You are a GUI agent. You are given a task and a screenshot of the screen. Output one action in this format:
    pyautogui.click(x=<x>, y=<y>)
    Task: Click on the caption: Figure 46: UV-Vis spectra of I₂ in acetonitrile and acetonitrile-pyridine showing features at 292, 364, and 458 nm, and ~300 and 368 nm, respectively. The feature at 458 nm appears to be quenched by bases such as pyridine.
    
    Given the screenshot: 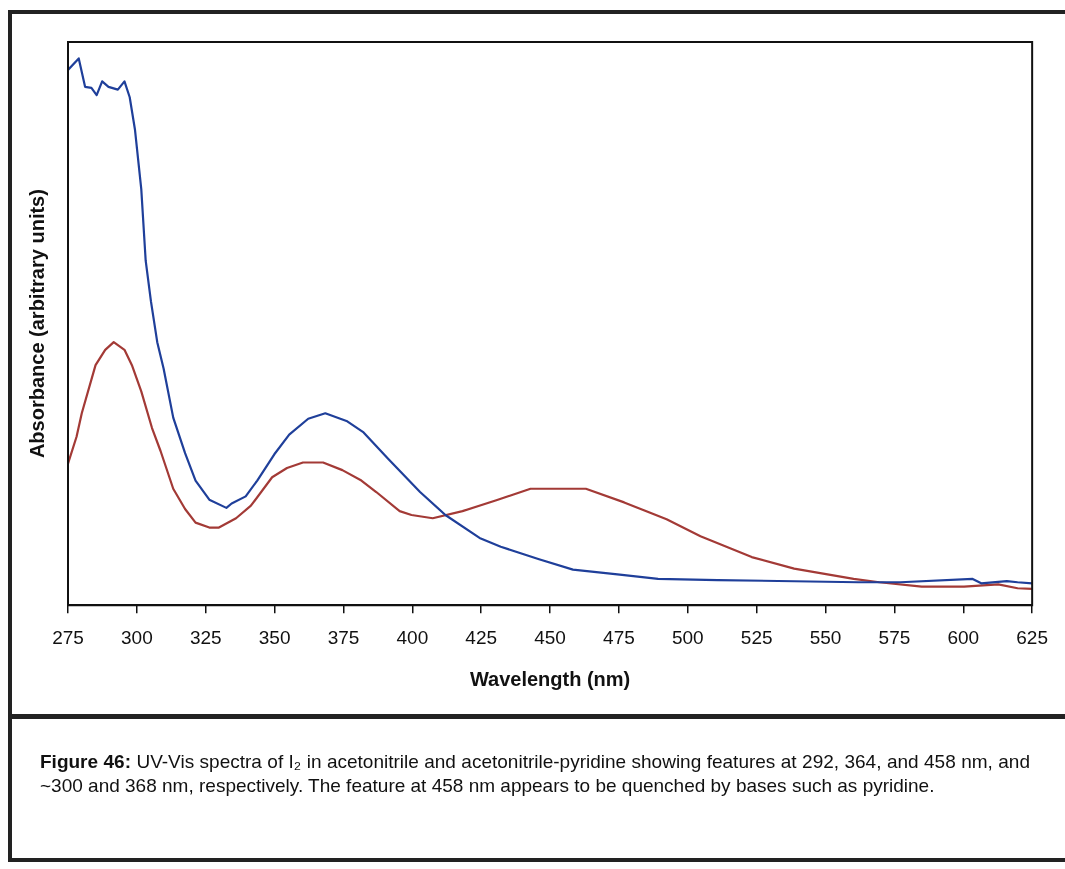 What is the action you would take?
    pyautogui.click(x=535, y=774)
    